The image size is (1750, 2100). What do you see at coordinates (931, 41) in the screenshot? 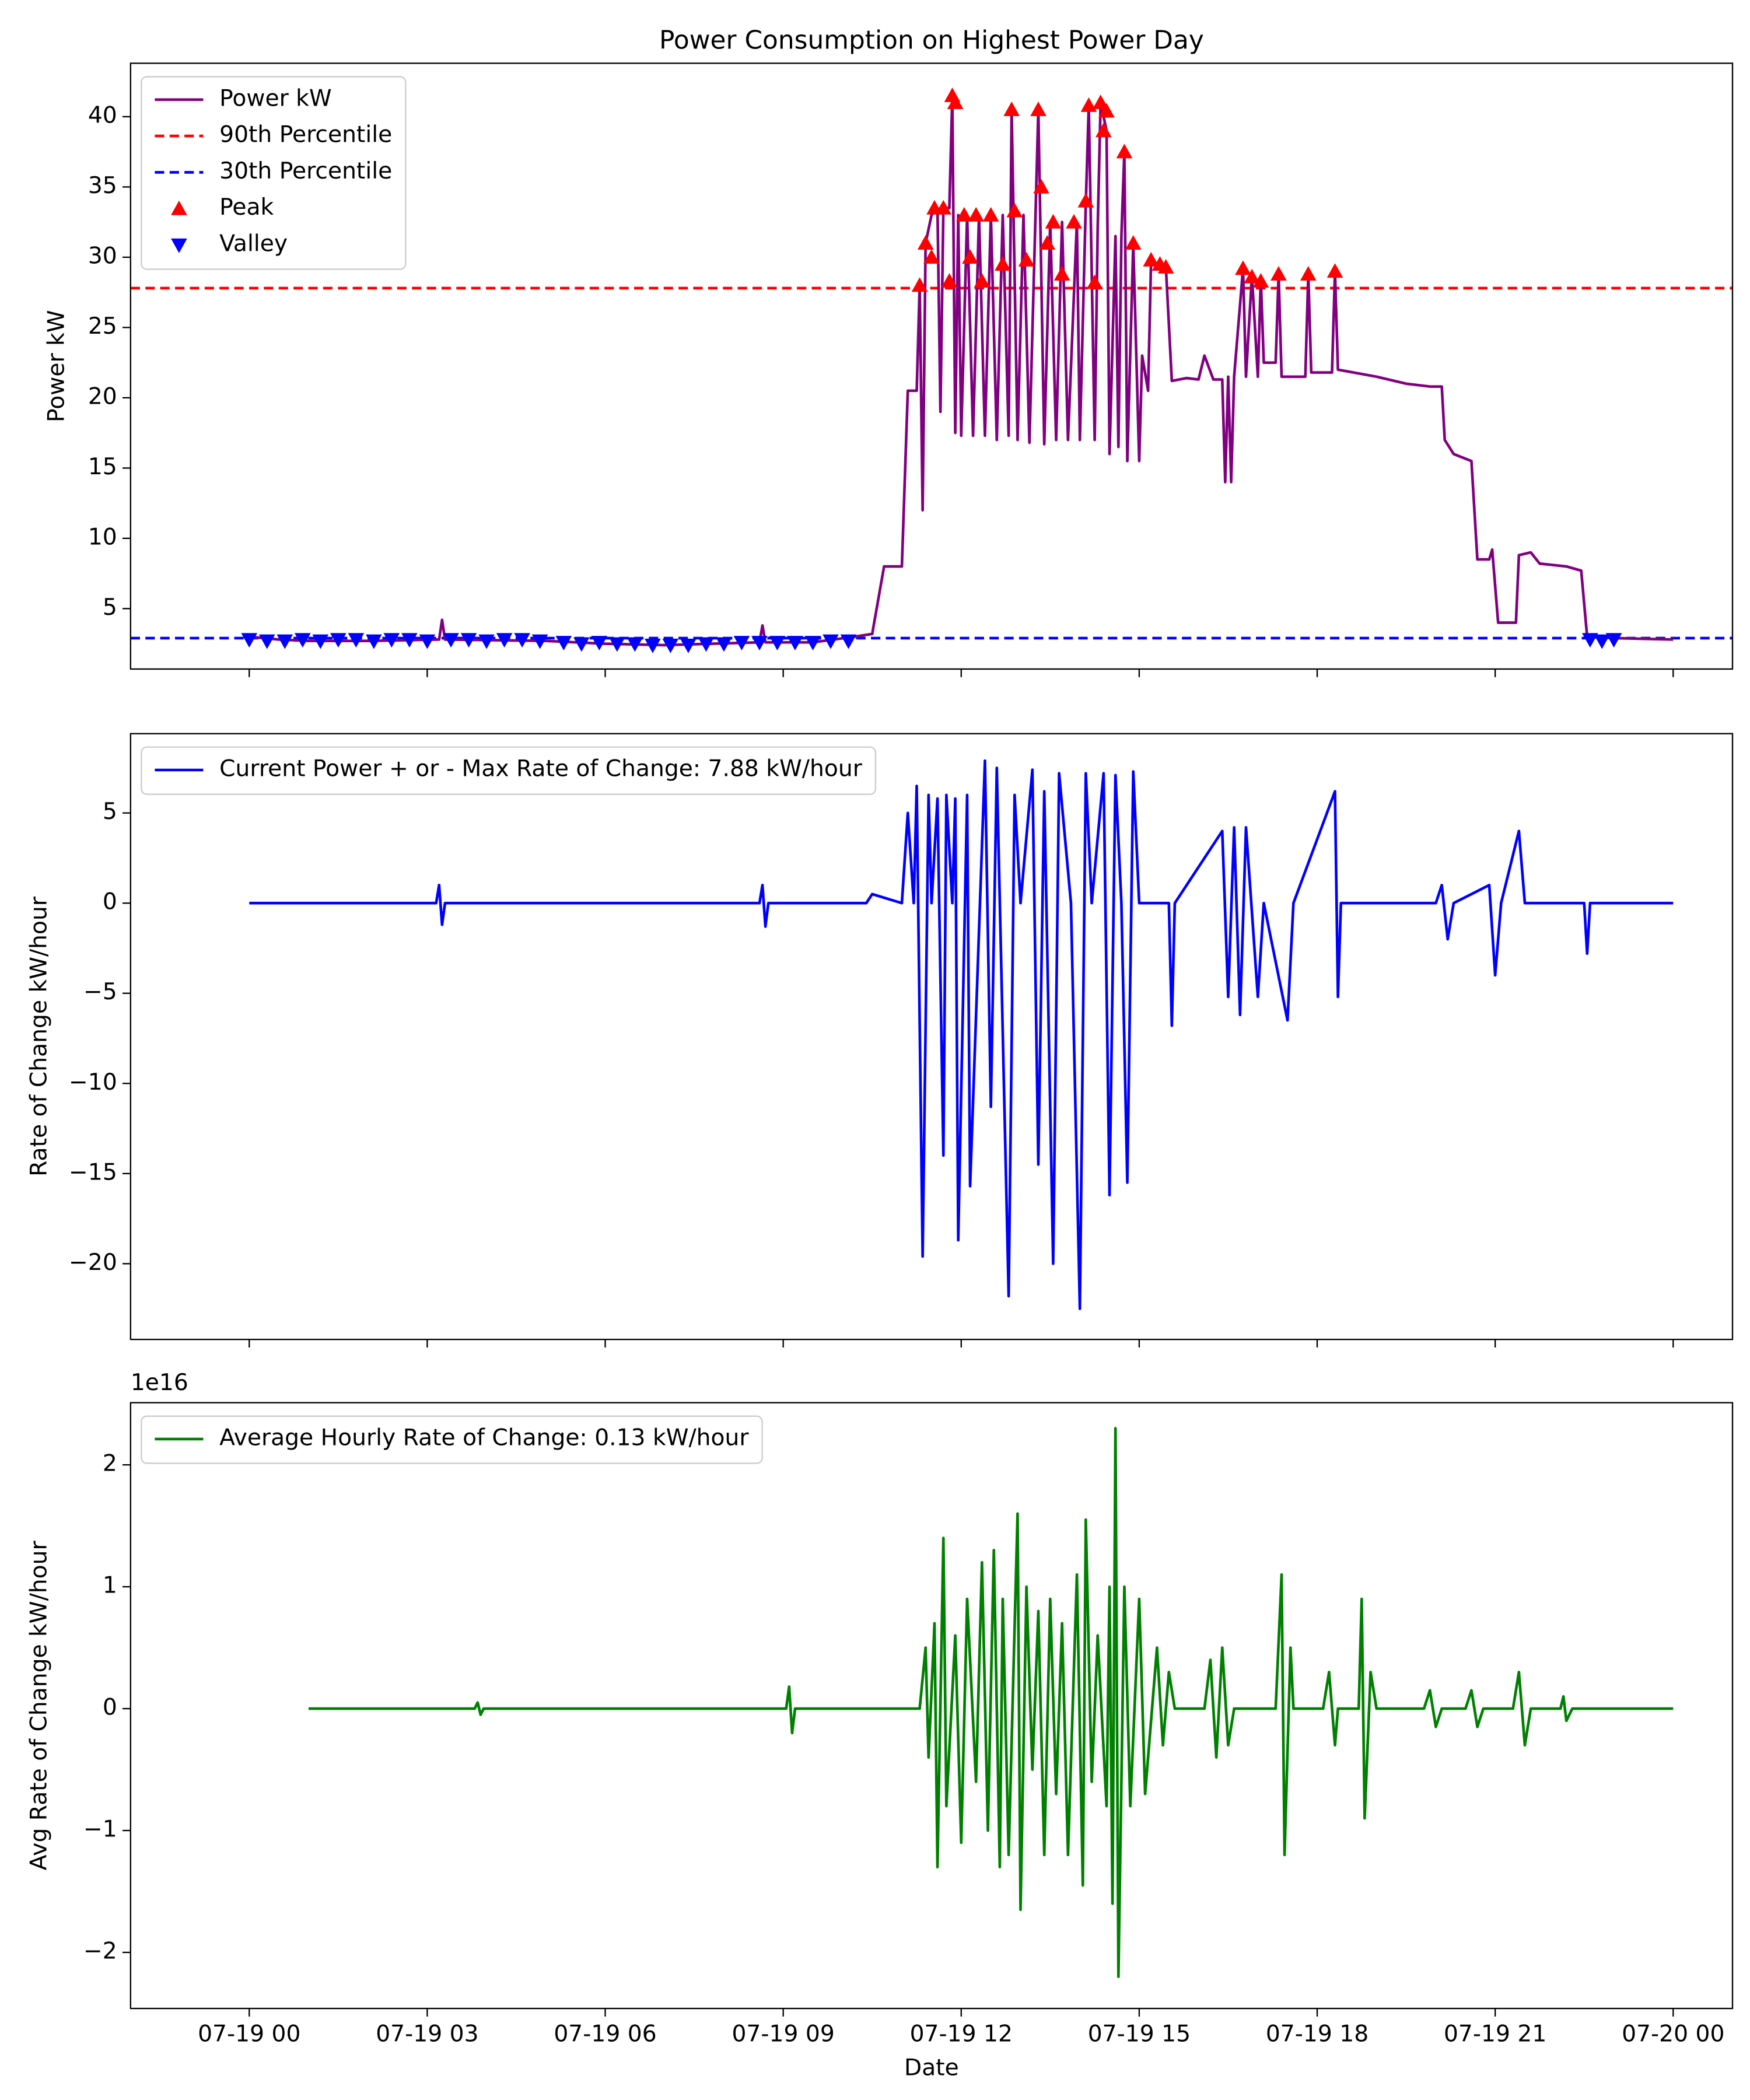
I see `chart-title: Power Consumption on Highest Power Day` at bounding box center [931, 41].